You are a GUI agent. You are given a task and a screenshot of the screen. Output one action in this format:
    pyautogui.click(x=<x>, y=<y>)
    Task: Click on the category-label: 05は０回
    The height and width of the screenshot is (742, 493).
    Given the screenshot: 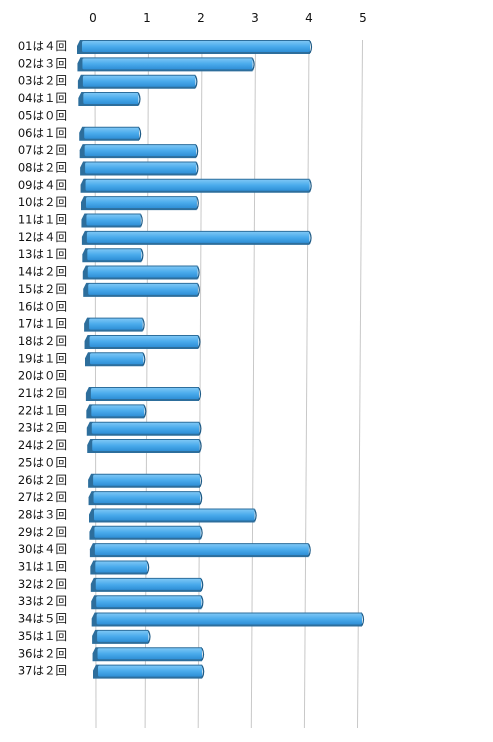 What is the action you would take?
    pyautogui.click(x=42, y=115)
    